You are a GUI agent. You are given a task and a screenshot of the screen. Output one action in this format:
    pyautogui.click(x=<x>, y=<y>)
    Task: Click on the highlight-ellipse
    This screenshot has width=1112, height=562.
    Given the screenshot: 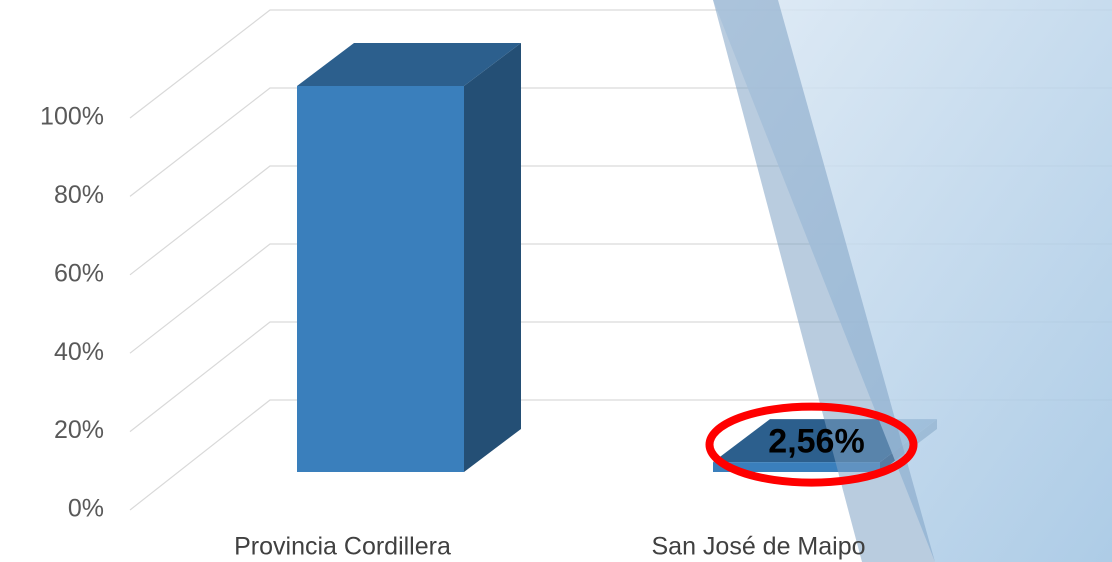 What is the action you would take?
    pyautogui.click(x=811, y=444)
    